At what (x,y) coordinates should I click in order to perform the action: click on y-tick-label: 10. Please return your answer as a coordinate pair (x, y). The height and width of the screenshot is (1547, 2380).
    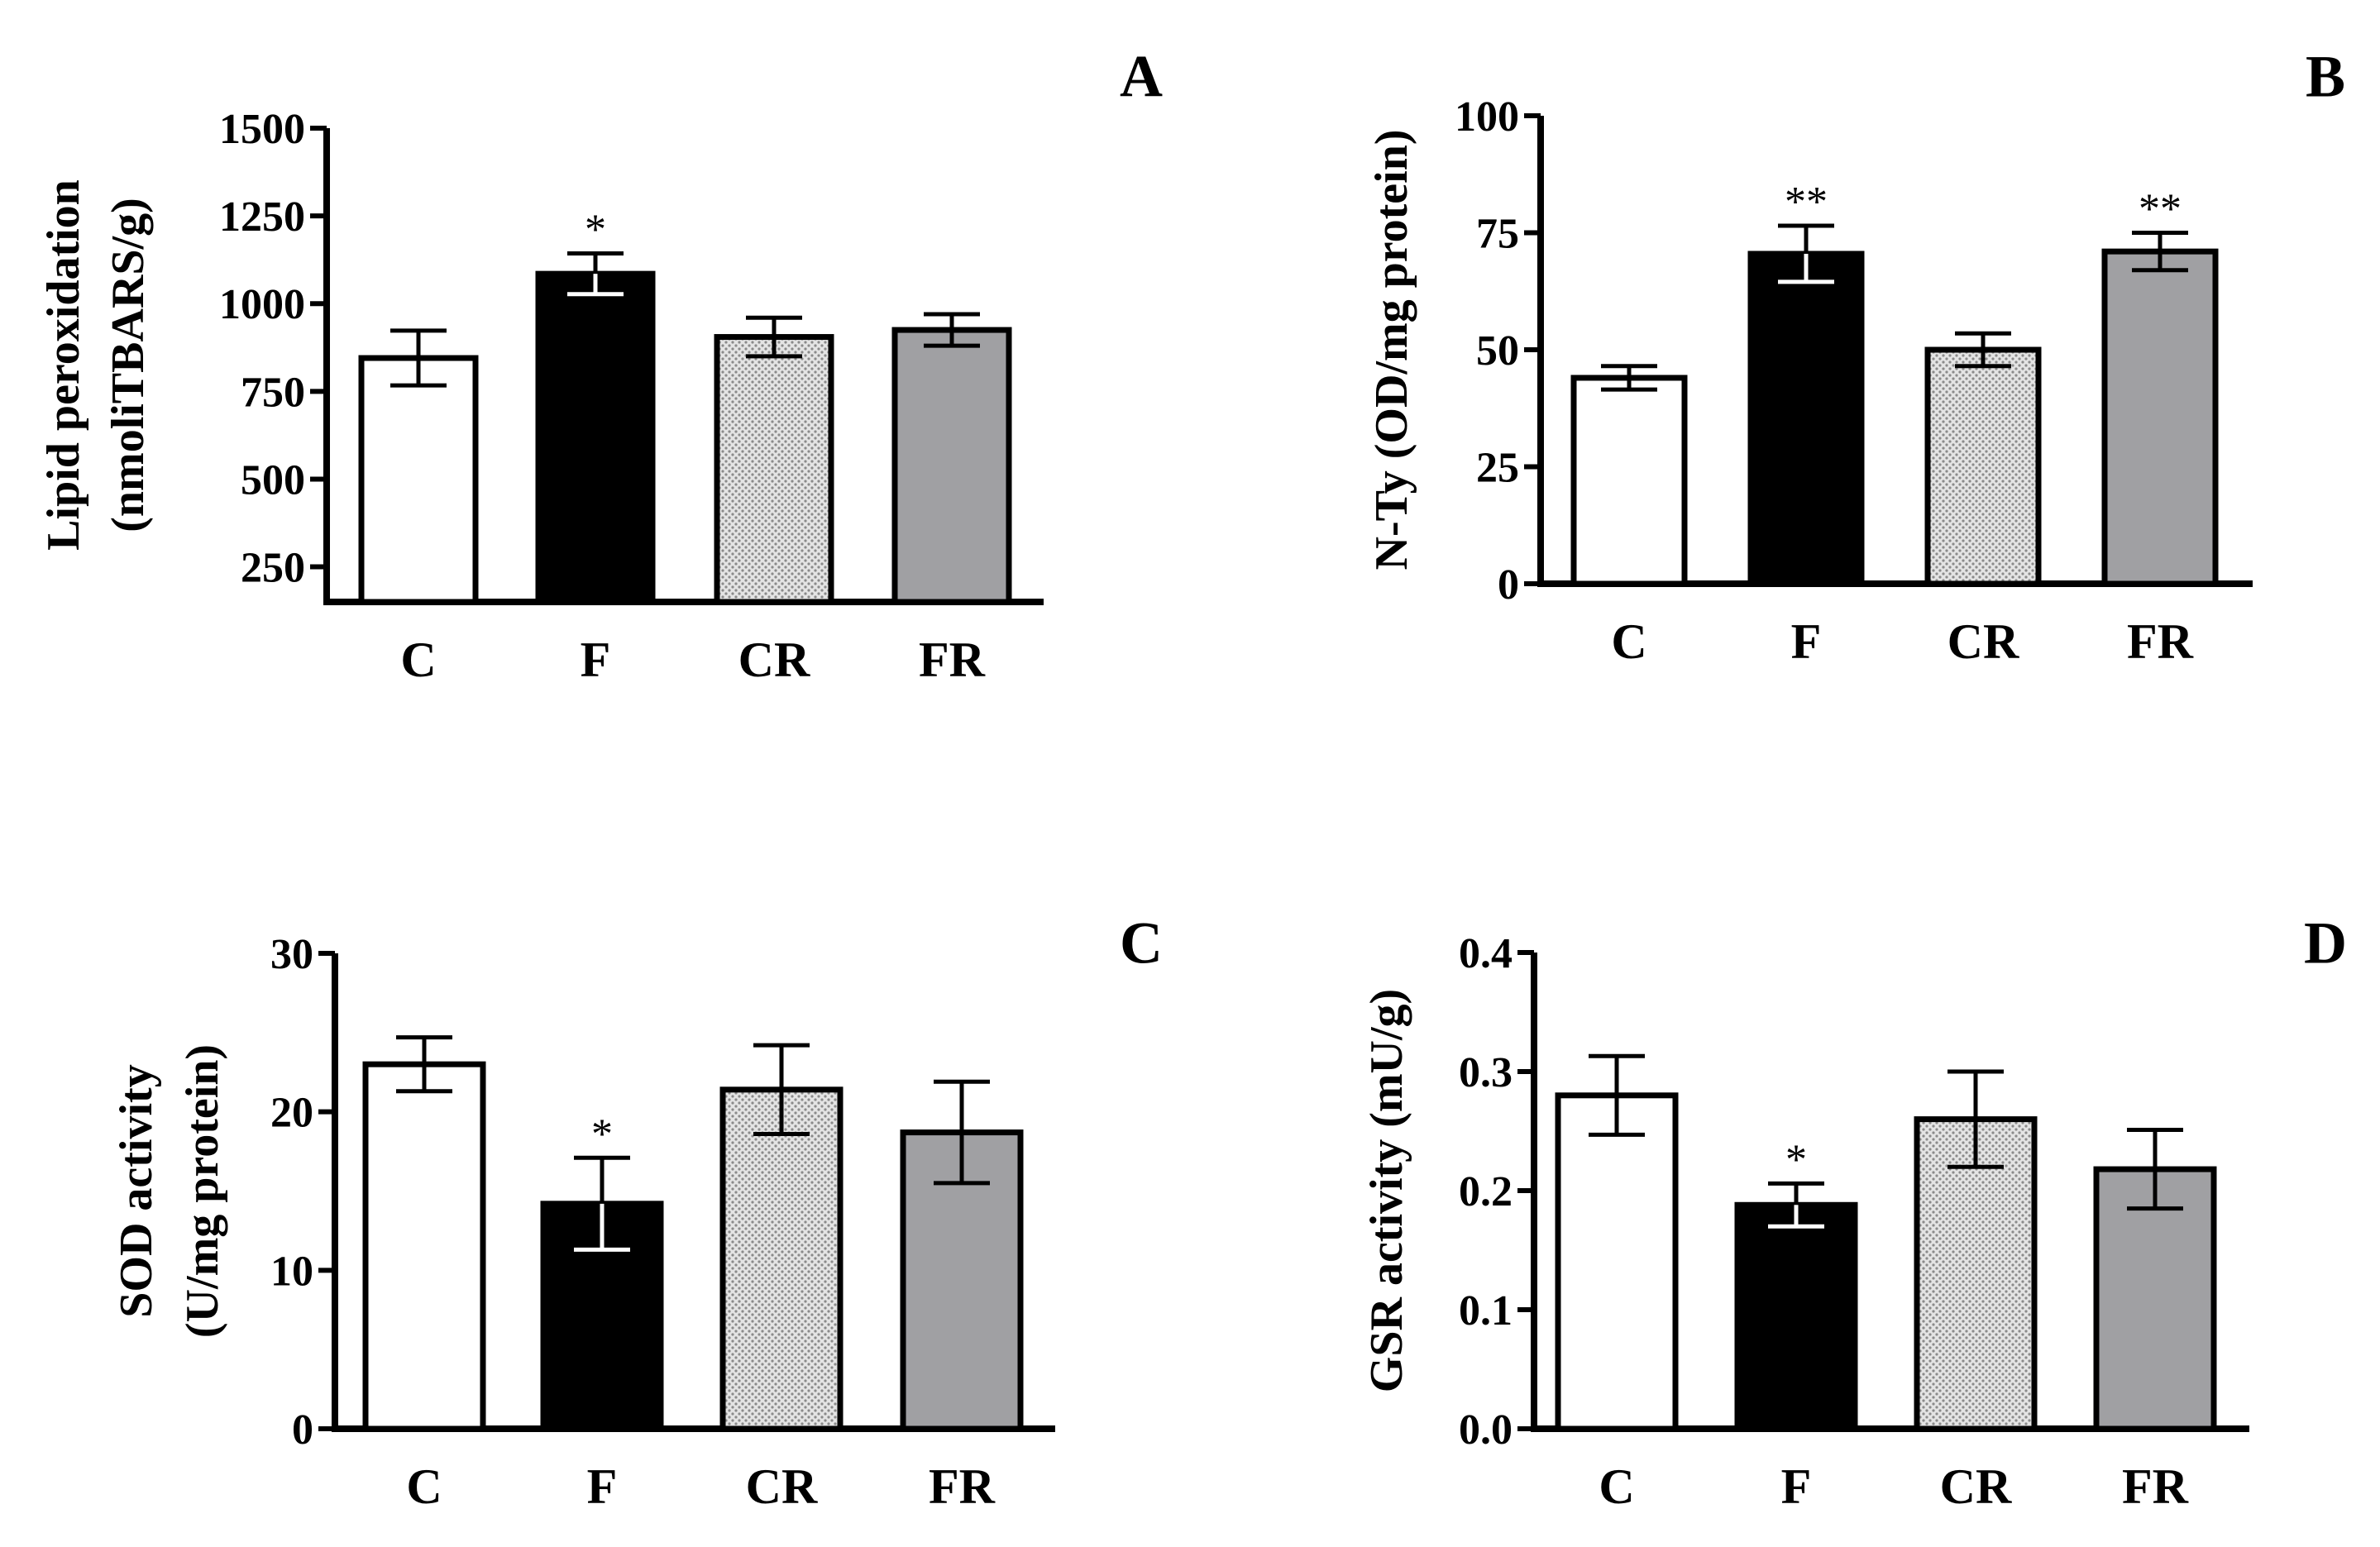
    Looking at the image, I should click on (291, 1271).